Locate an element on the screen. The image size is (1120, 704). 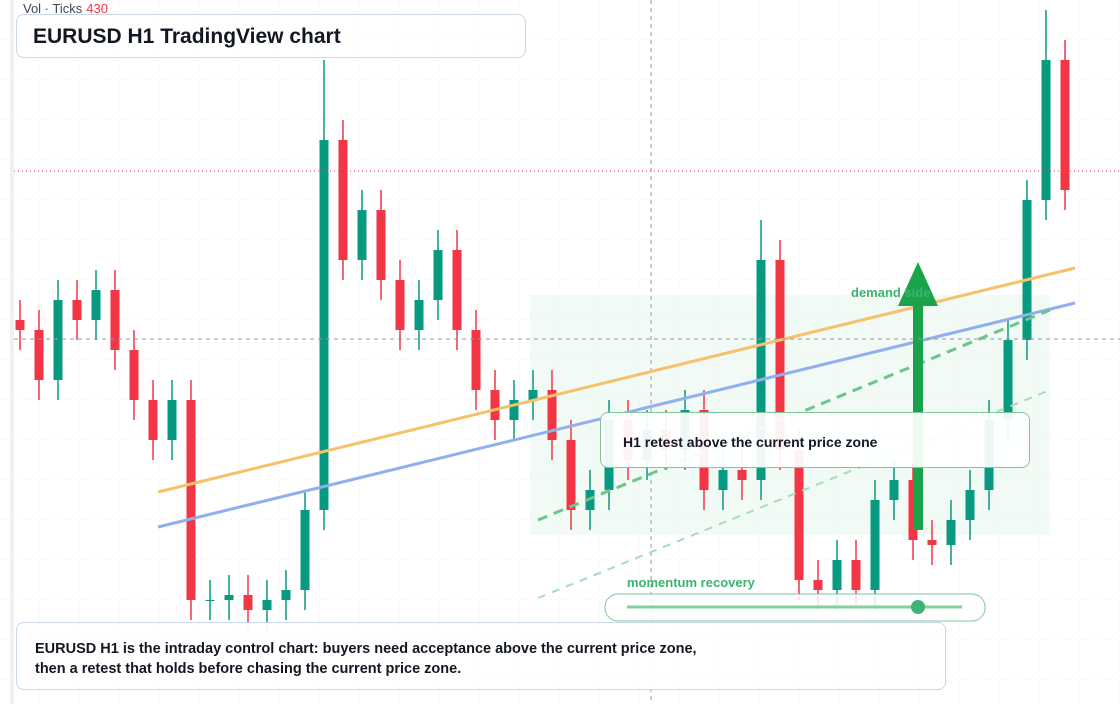
trend-line is located at coordinates (794, 494).